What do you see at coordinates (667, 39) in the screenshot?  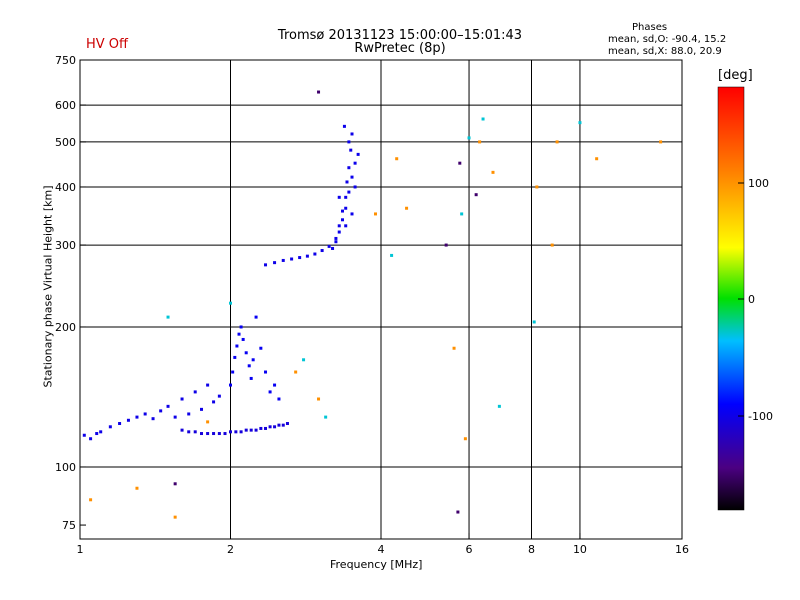 I see `phase-o-stats: mean, sd,O: -90.4, 15.2` at bounding box center [667, 39].